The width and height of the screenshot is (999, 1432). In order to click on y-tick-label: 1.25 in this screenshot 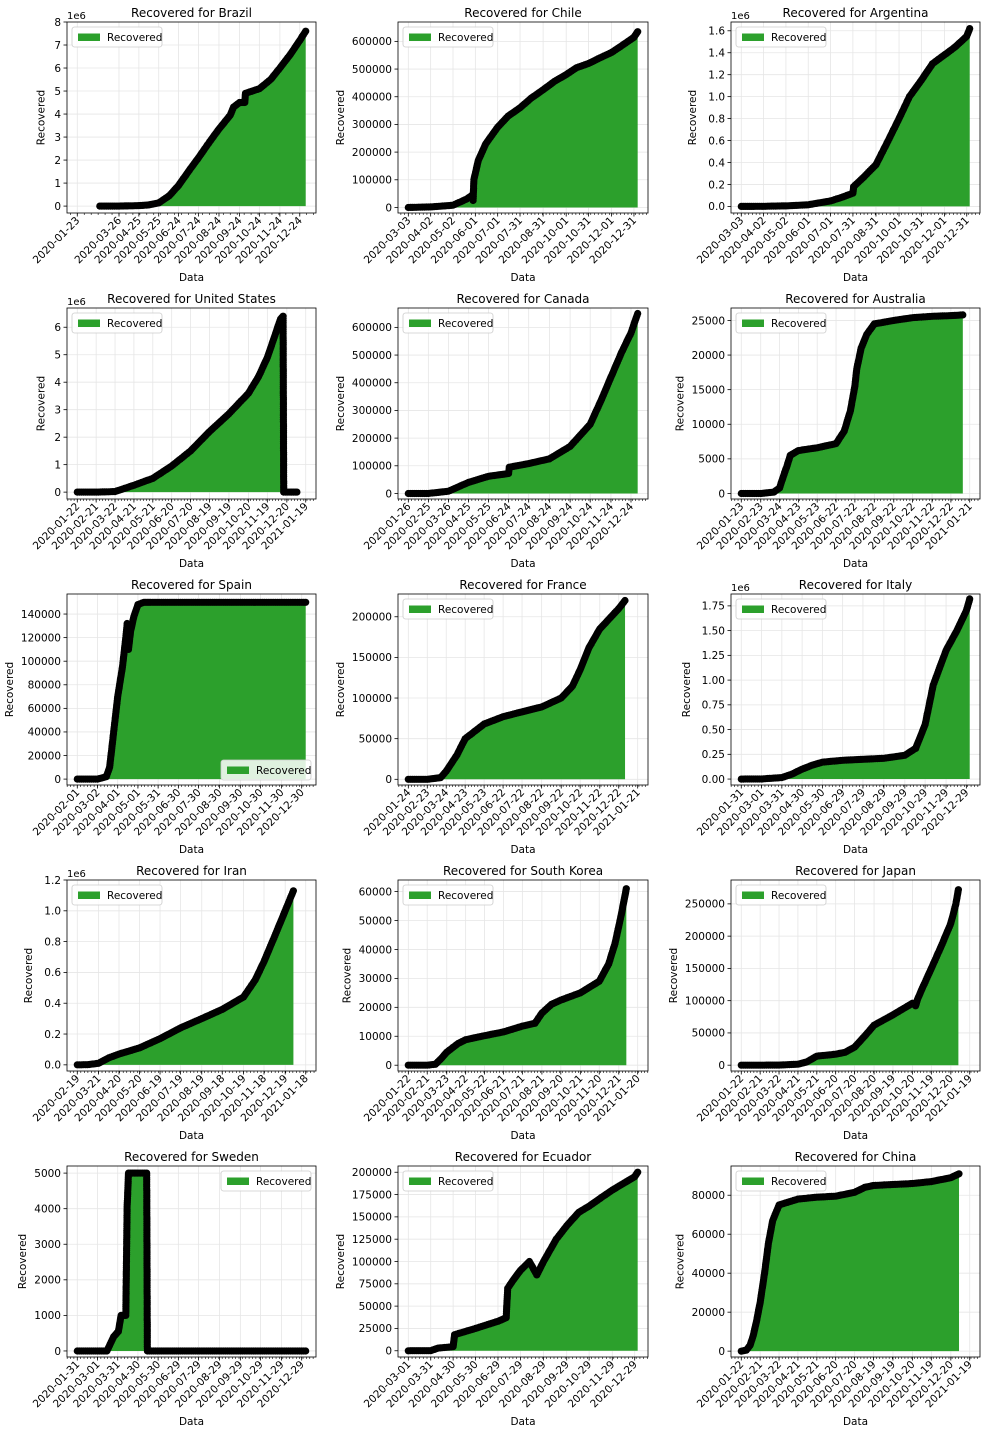, I will do `click(713, 656)`.